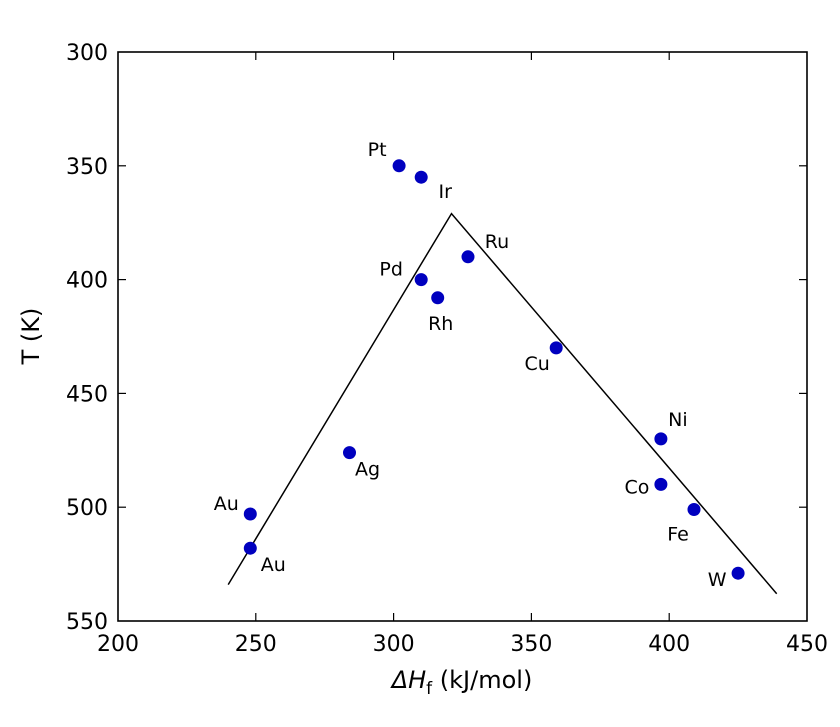  I want to click on point-label-cu-5: Cu, so click(537, 364).